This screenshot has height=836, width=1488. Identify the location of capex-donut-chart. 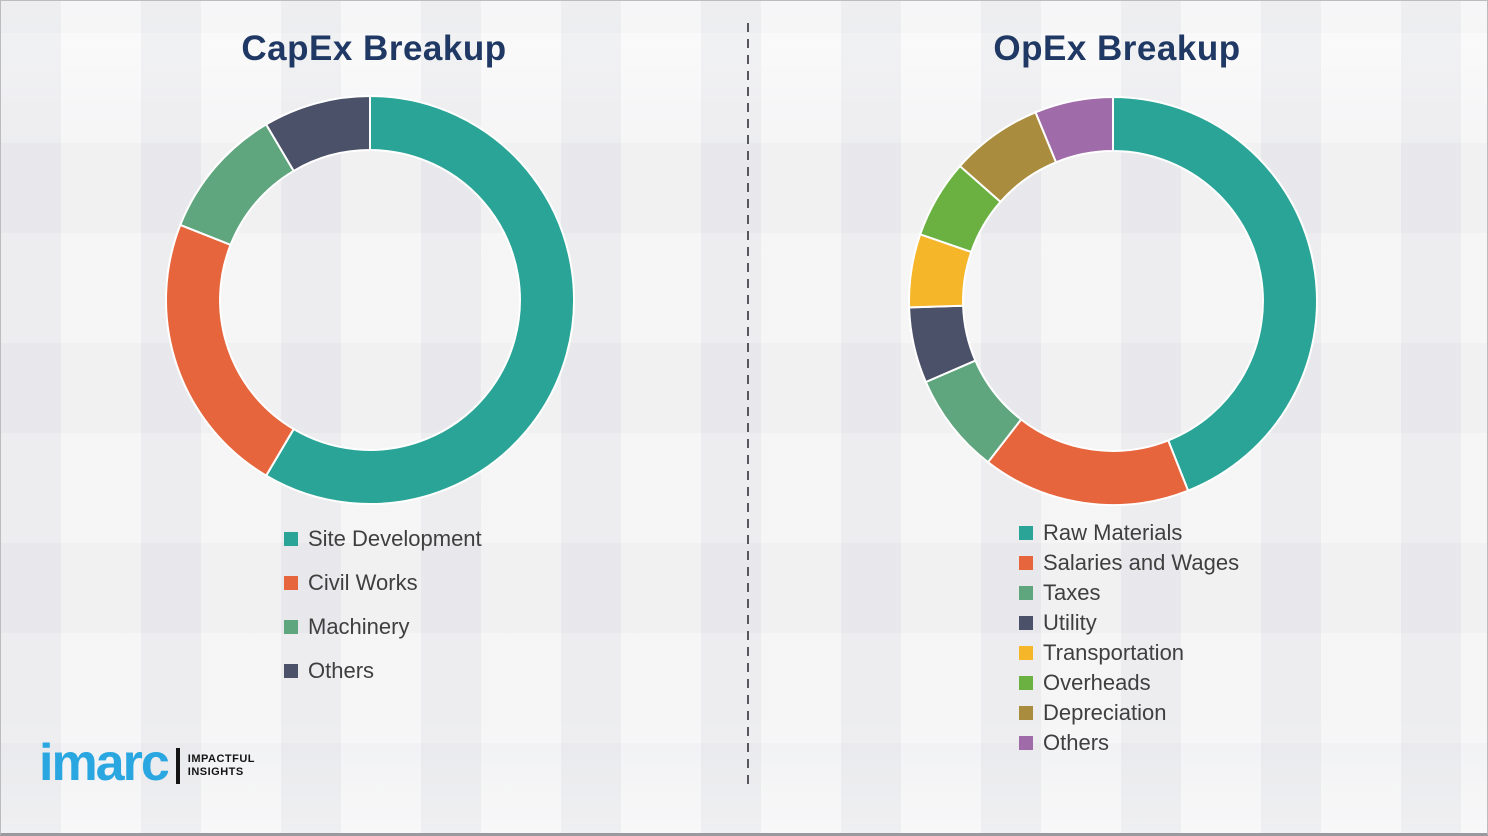
(370, 299).